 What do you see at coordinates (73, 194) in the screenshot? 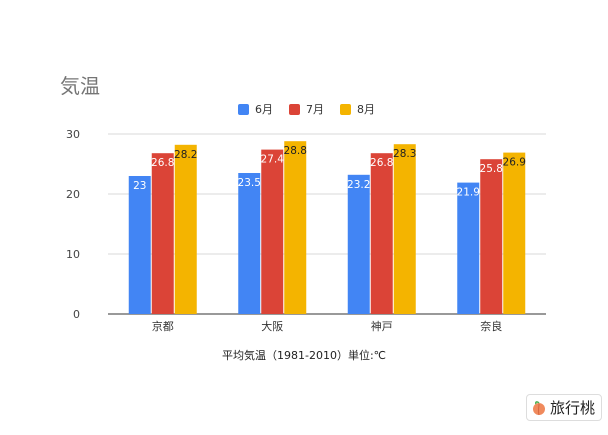
I see `y-tick-label: 20` at bounding box center [73, 194].